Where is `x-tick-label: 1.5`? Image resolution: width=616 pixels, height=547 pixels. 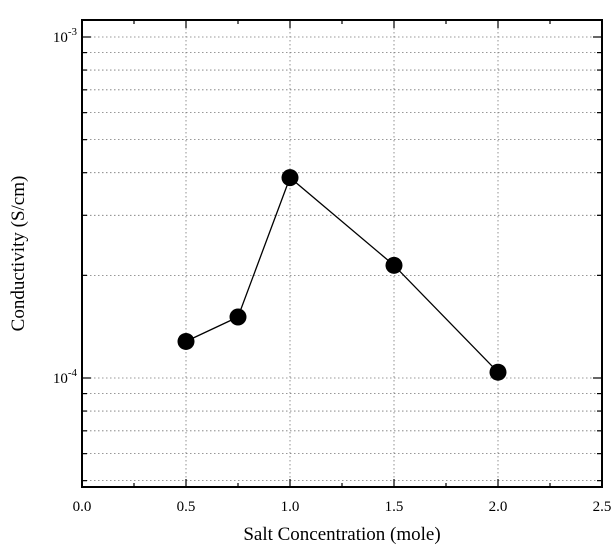
x-tick-label: 1.5 is located at coordinates (394, 507).